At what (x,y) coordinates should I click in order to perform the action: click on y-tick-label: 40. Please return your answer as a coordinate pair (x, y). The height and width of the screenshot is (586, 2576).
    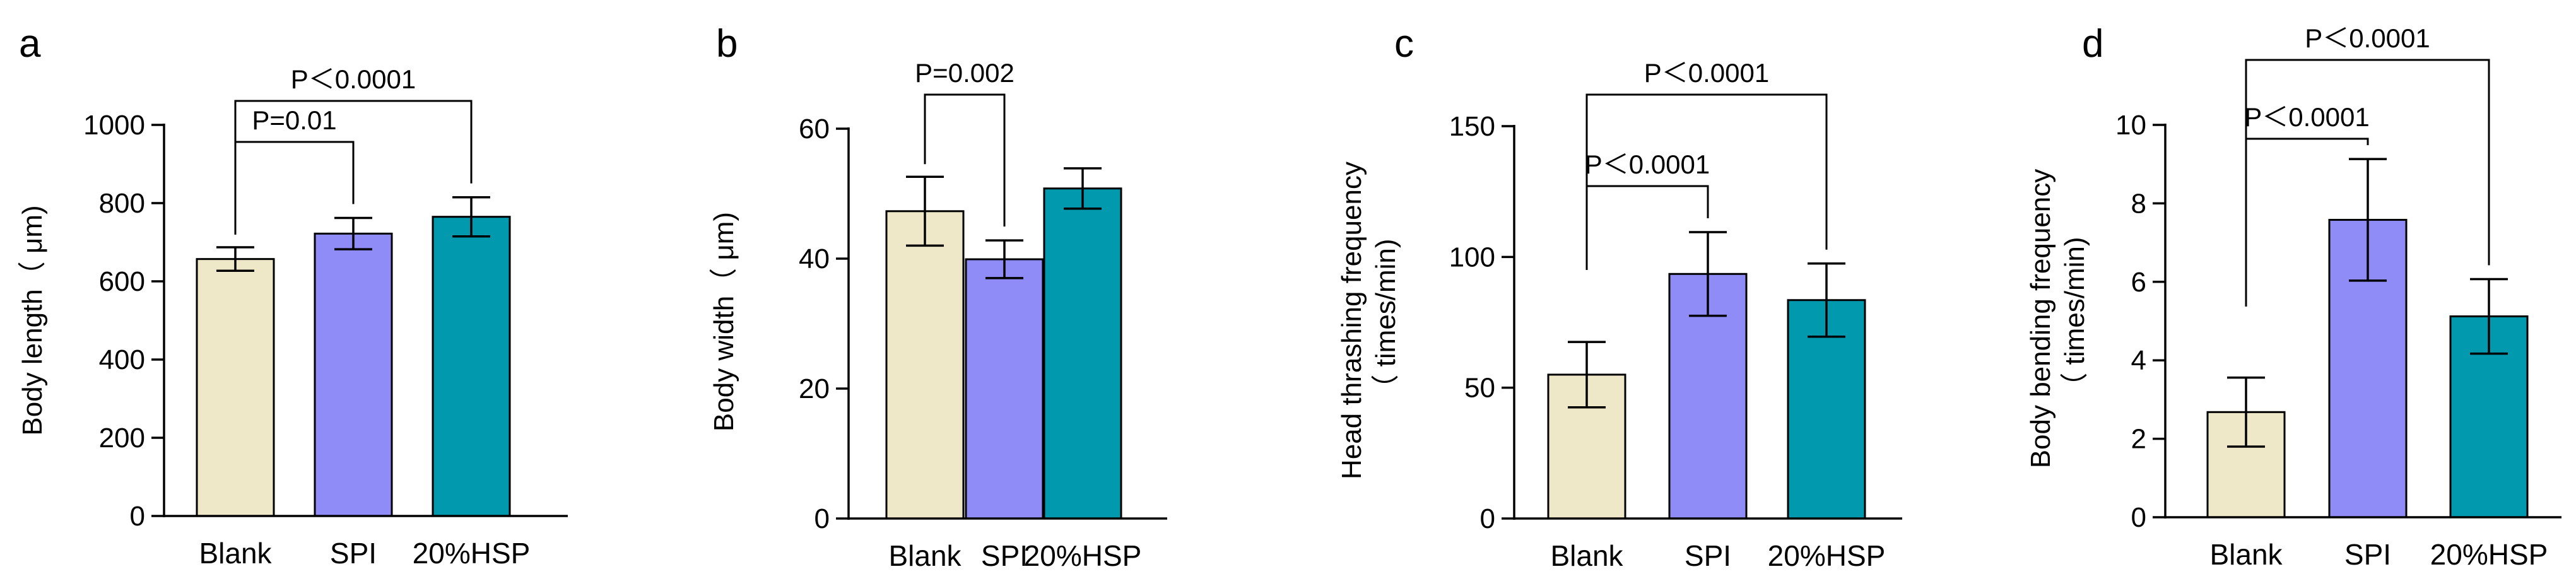
    Looking at the image, I should click on (814, 258).